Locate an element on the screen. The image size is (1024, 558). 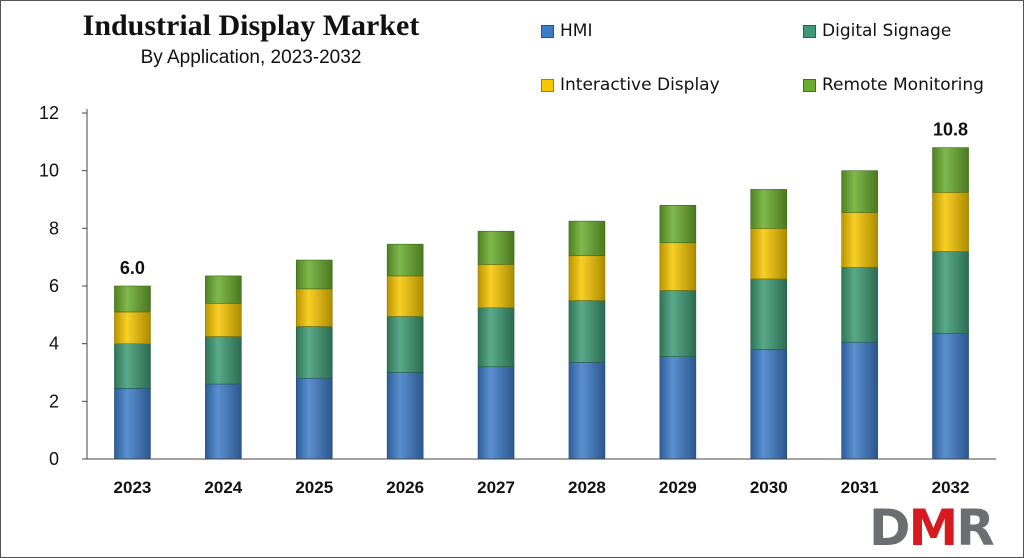
bar-segment-digital-signage-2023 is located at coordinates (132, 366).